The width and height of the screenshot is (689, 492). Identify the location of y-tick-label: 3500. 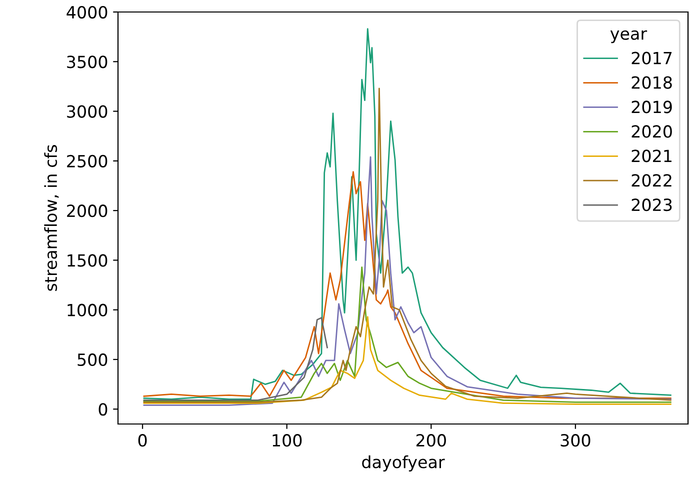
(87, 62).